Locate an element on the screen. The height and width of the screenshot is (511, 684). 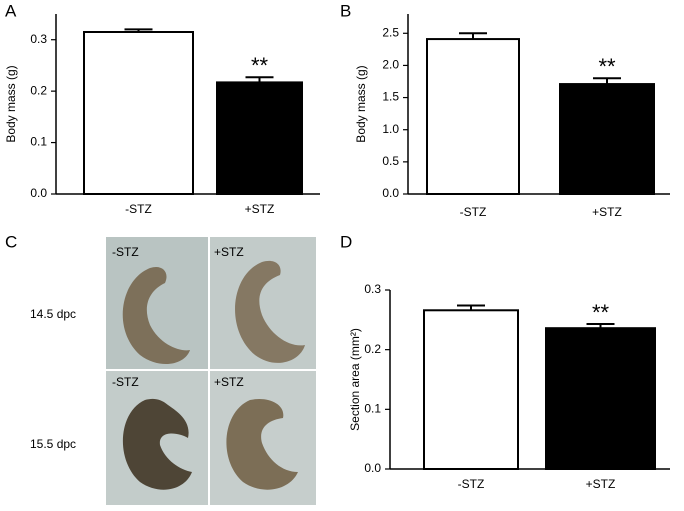
panel-label: A is located at coordinates (11, 10).